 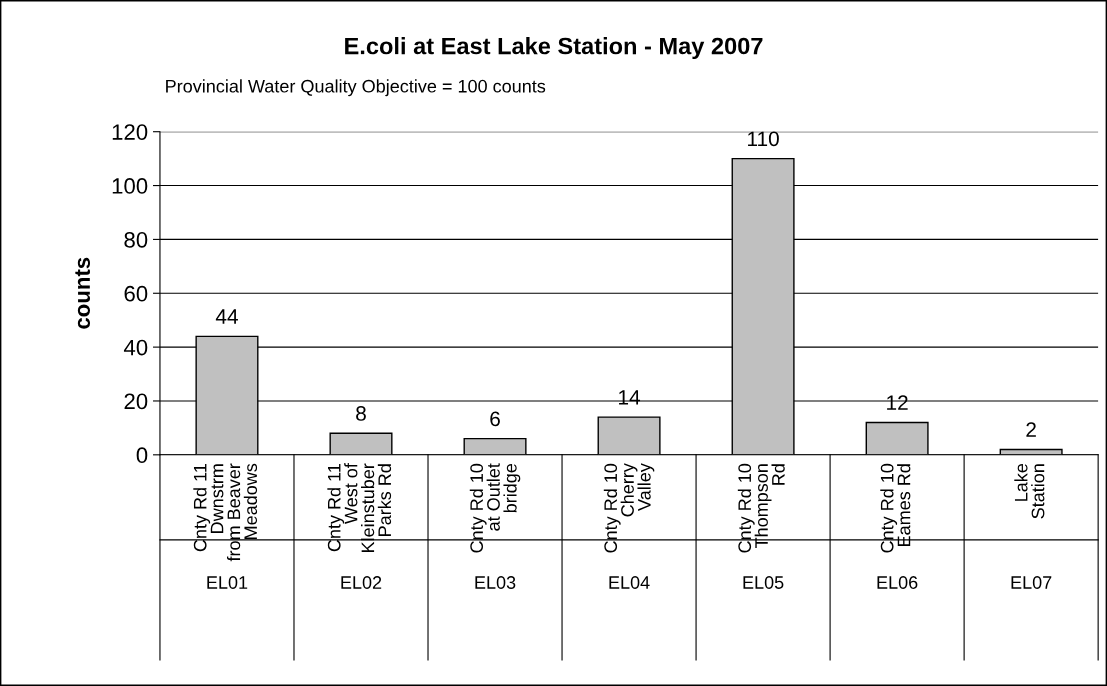 I want to click on data-label: 44, so click(x=226, y=316).